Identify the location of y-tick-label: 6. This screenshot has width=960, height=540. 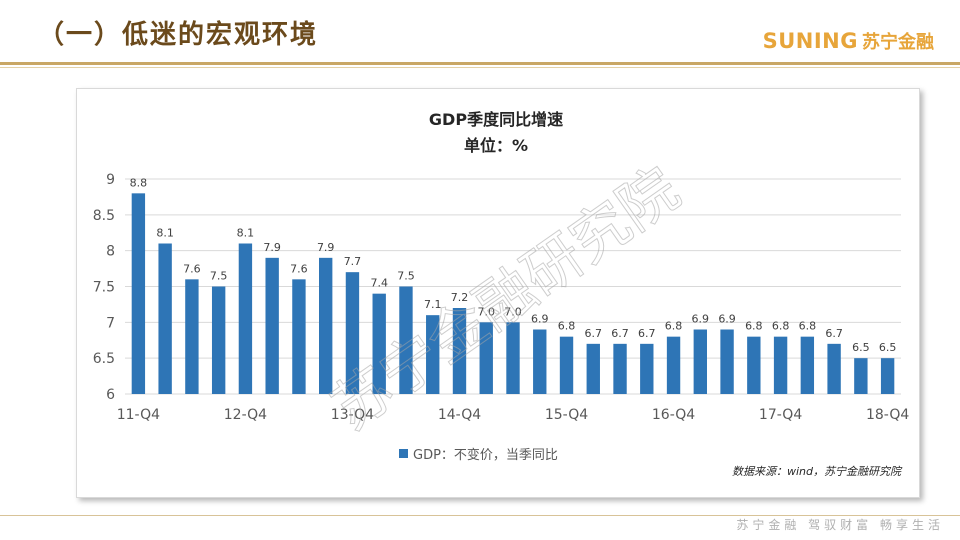
(110, 395).